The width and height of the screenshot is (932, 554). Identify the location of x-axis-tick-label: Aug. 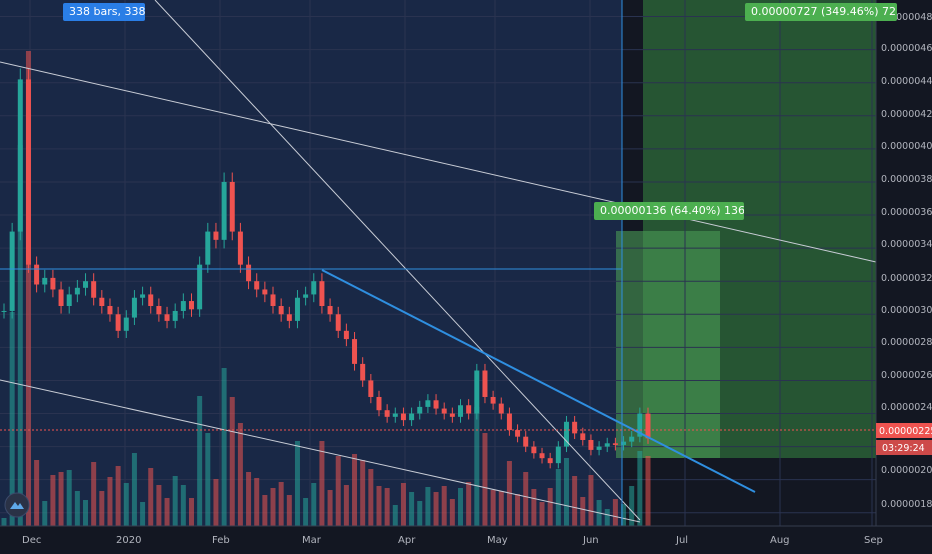
(780, 540).